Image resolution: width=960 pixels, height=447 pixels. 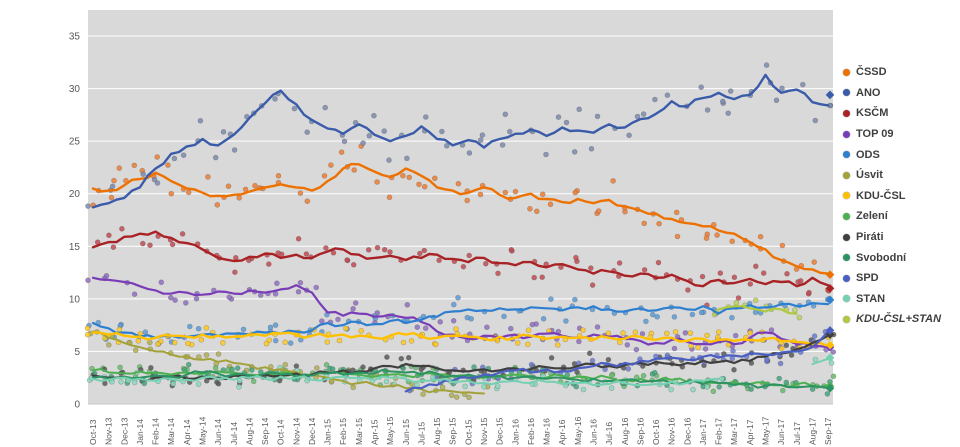 What do you see at coordinates (830, 95) in the screenshot?
I see `final-diamond-ano` at bounding box center [830, 95].